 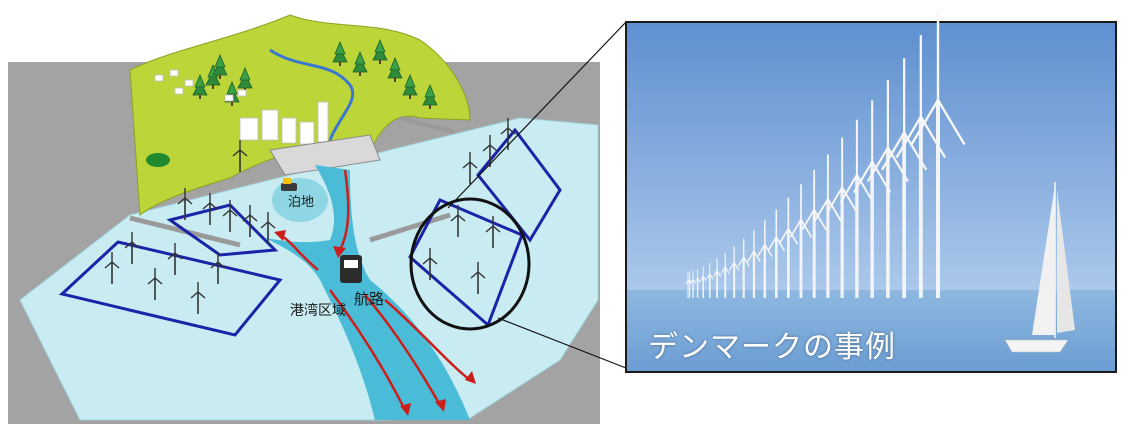 What do you see at coordinates (375, 323) in the screenshot?
I see `arrowheads` at bounding box center [375, 323].